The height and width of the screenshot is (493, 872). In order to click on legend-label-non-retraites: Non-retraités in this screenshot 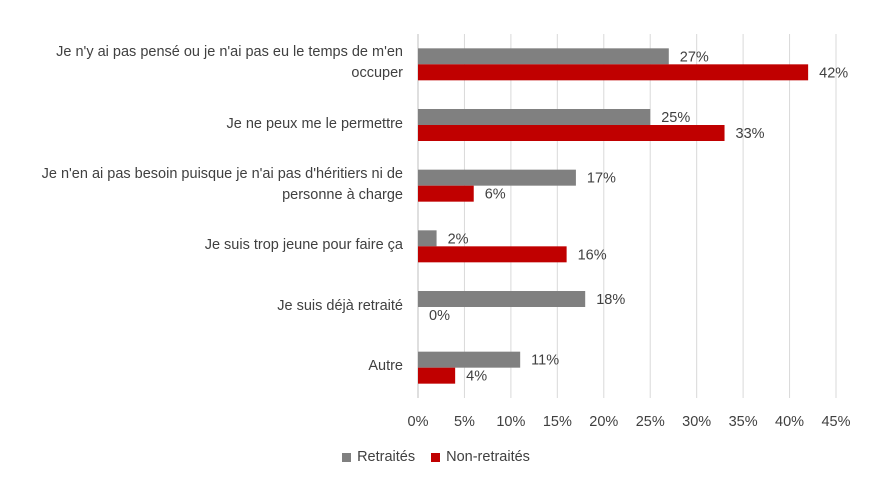, I will do `click(488, 457)`.